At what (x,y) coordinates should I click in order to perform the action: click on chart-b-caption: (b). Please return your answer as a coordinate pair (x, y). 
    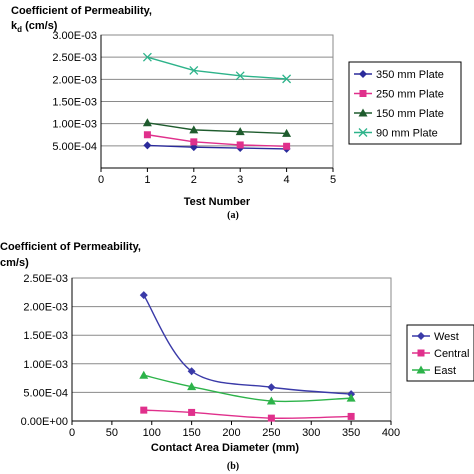
    Looking at the image, I should click on (233, 466).